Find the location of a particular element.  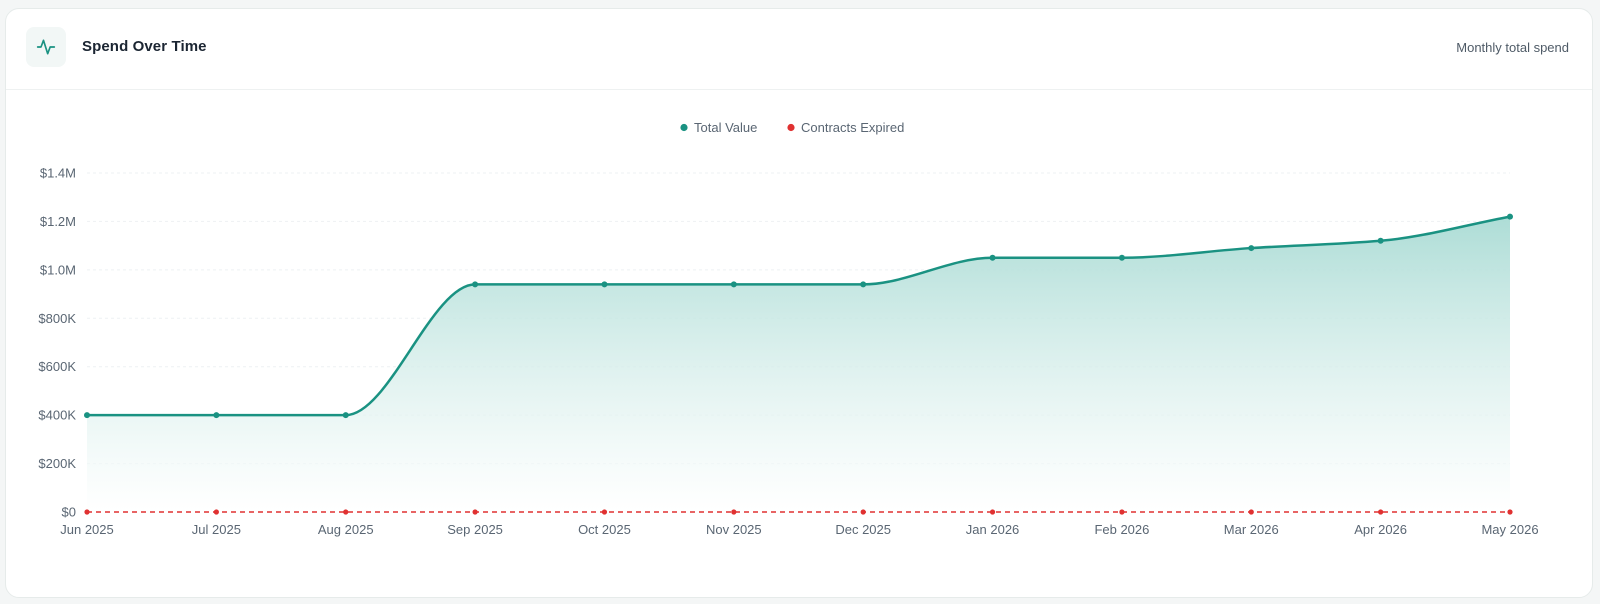

legend-item: Contracts Expired is located at coordinates (845, 127).